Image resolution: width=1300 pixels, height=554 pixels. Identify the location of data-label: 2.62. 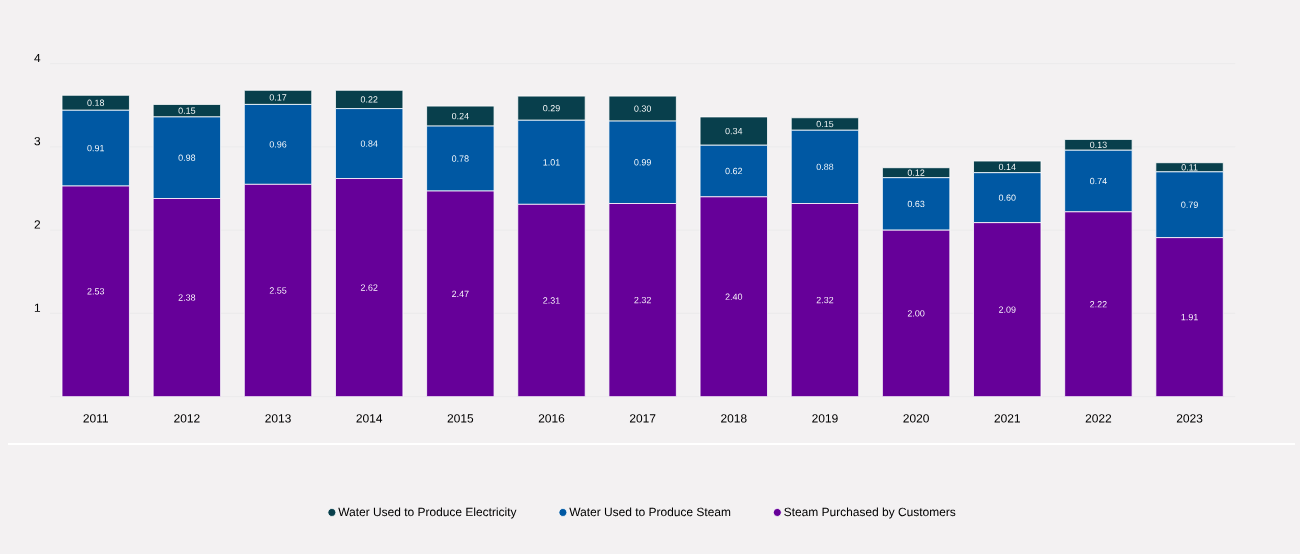
(369, 287).